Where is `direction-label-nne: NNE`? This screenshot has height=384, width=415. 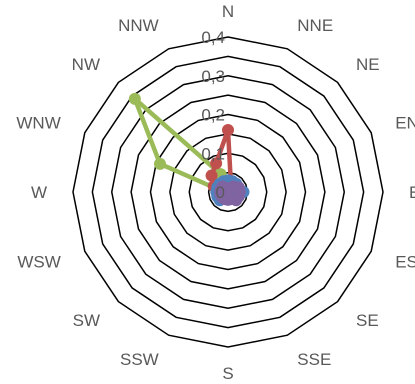
direction-label-nne: NNE is located at coordinates (315, 25).